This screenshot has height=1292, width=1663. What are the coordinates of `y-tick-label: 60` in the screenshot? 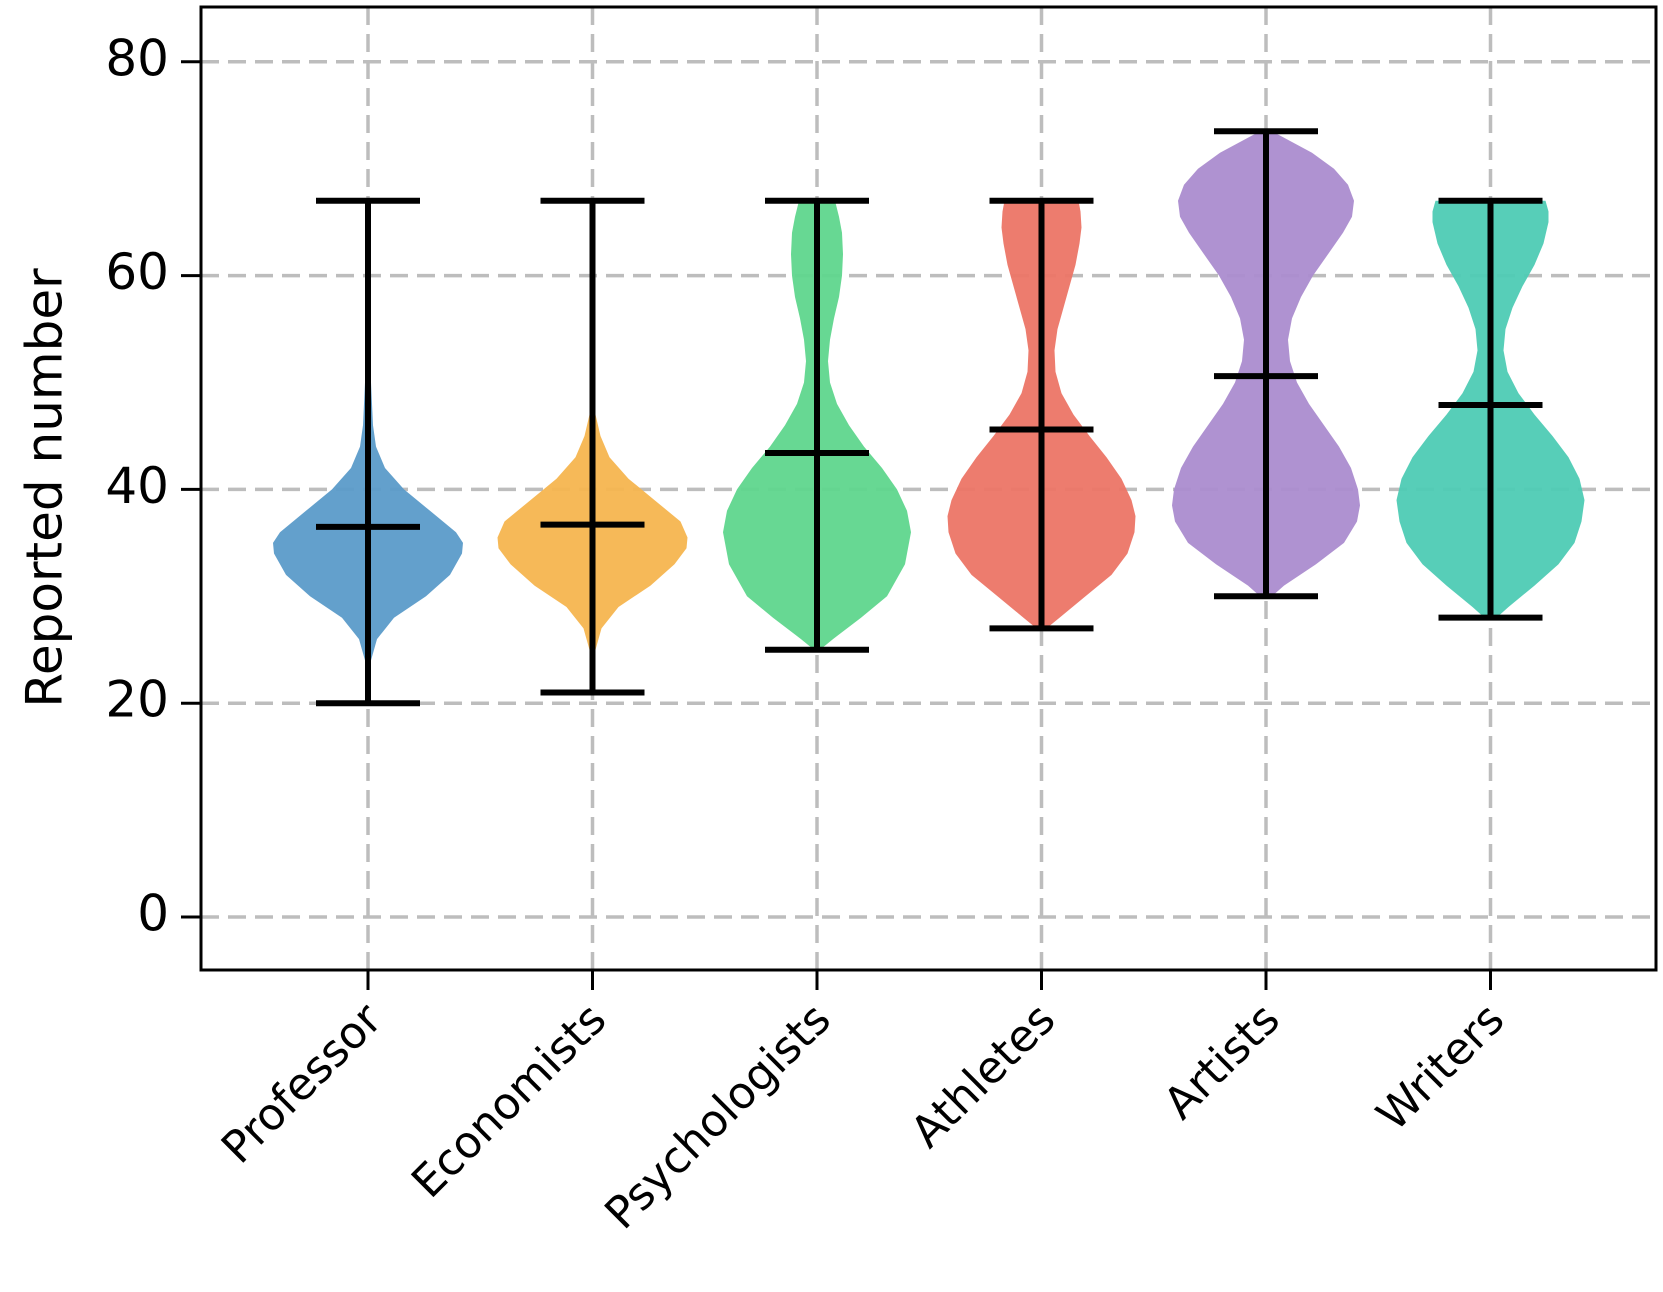 It's located at (137, 272).